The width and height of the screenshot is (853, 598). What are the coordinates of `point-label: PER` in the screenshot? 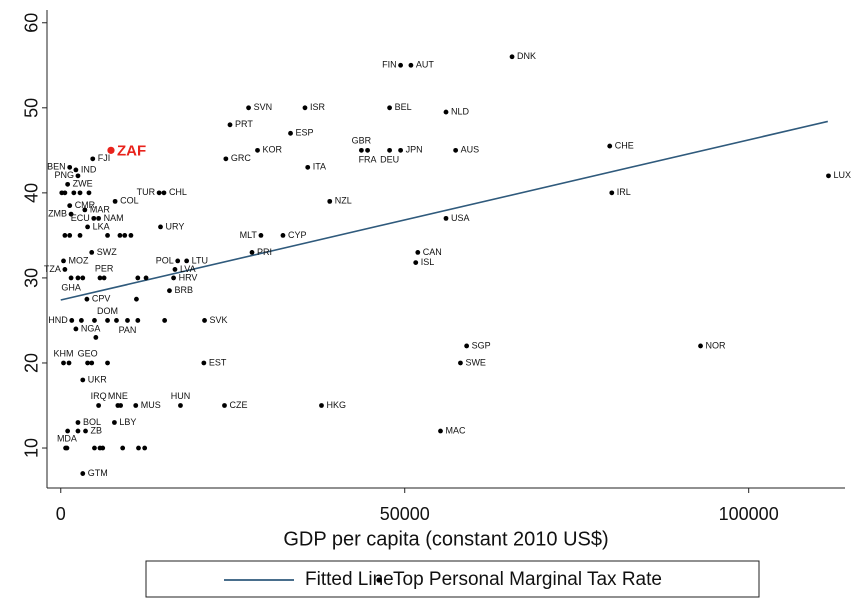 It's located at (104, 268).